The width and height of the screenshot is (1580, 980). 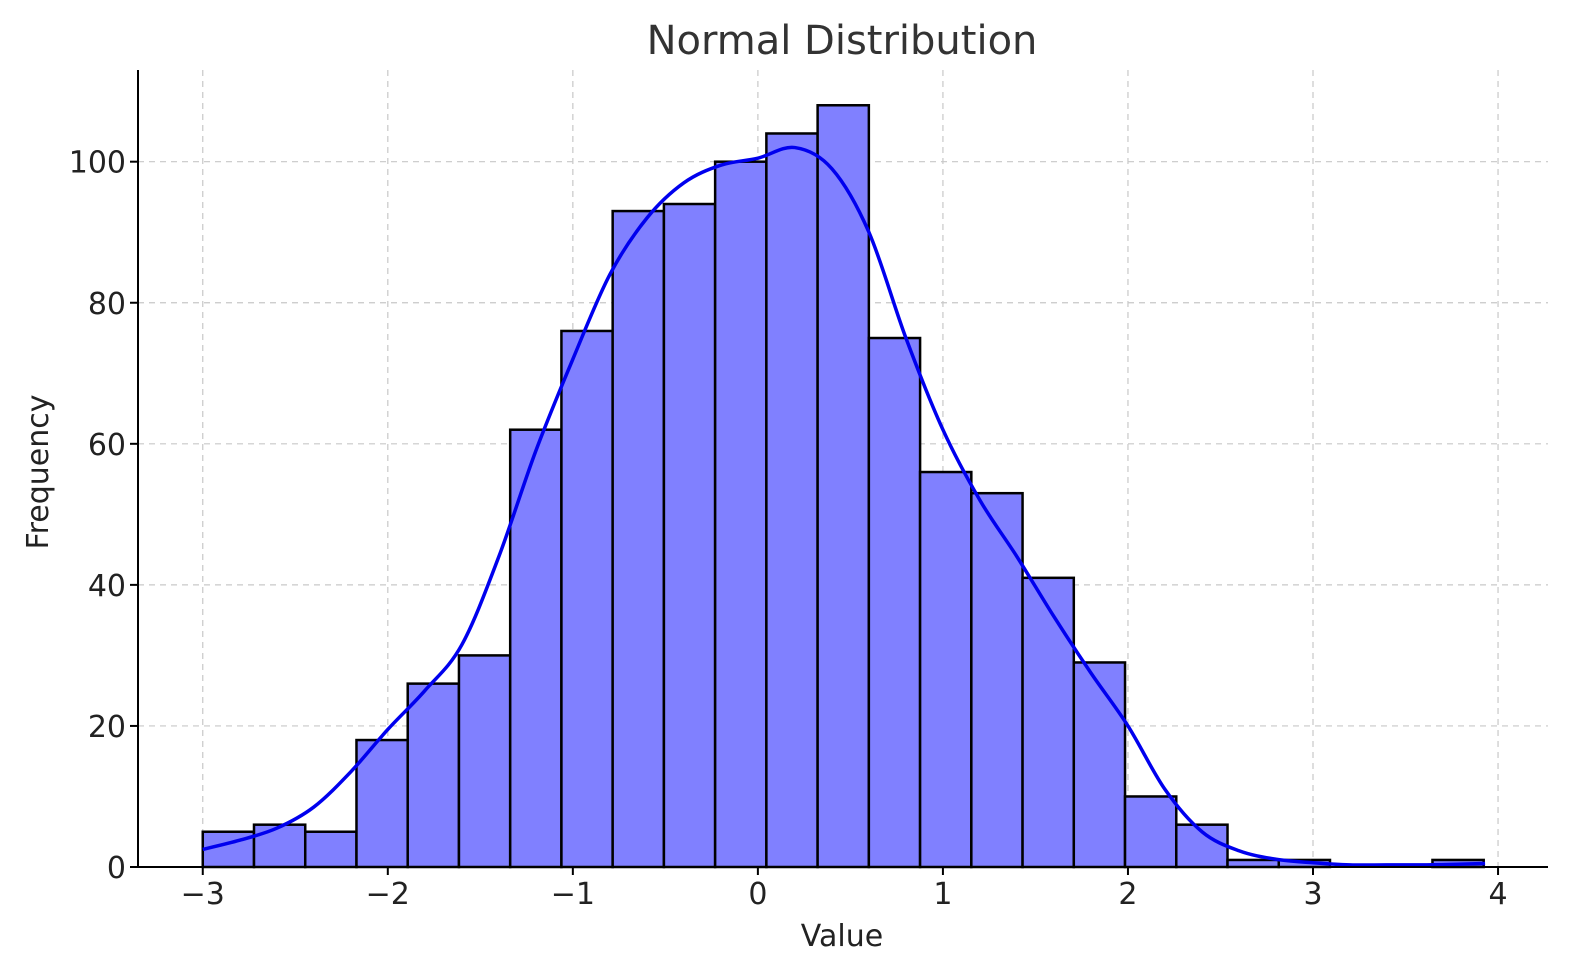 What do you see at coordinates (1497, 894) in the screenshot?
I see `x-tick-label: 4` at bounding box center [1497, 894].